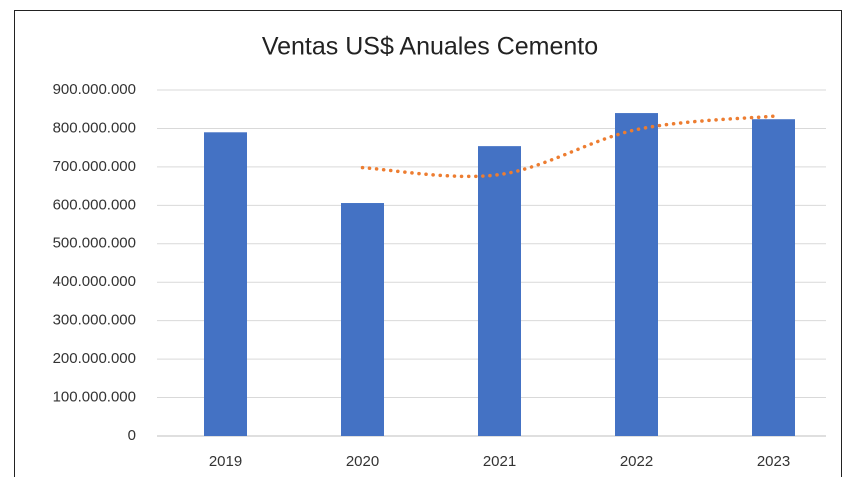 This screenshot has height=477, width=856. What do you see at coordinates (94, 397) in the screenshot?
I see `y-tick-label: 100.000.000` at bounding box center [94, 397].